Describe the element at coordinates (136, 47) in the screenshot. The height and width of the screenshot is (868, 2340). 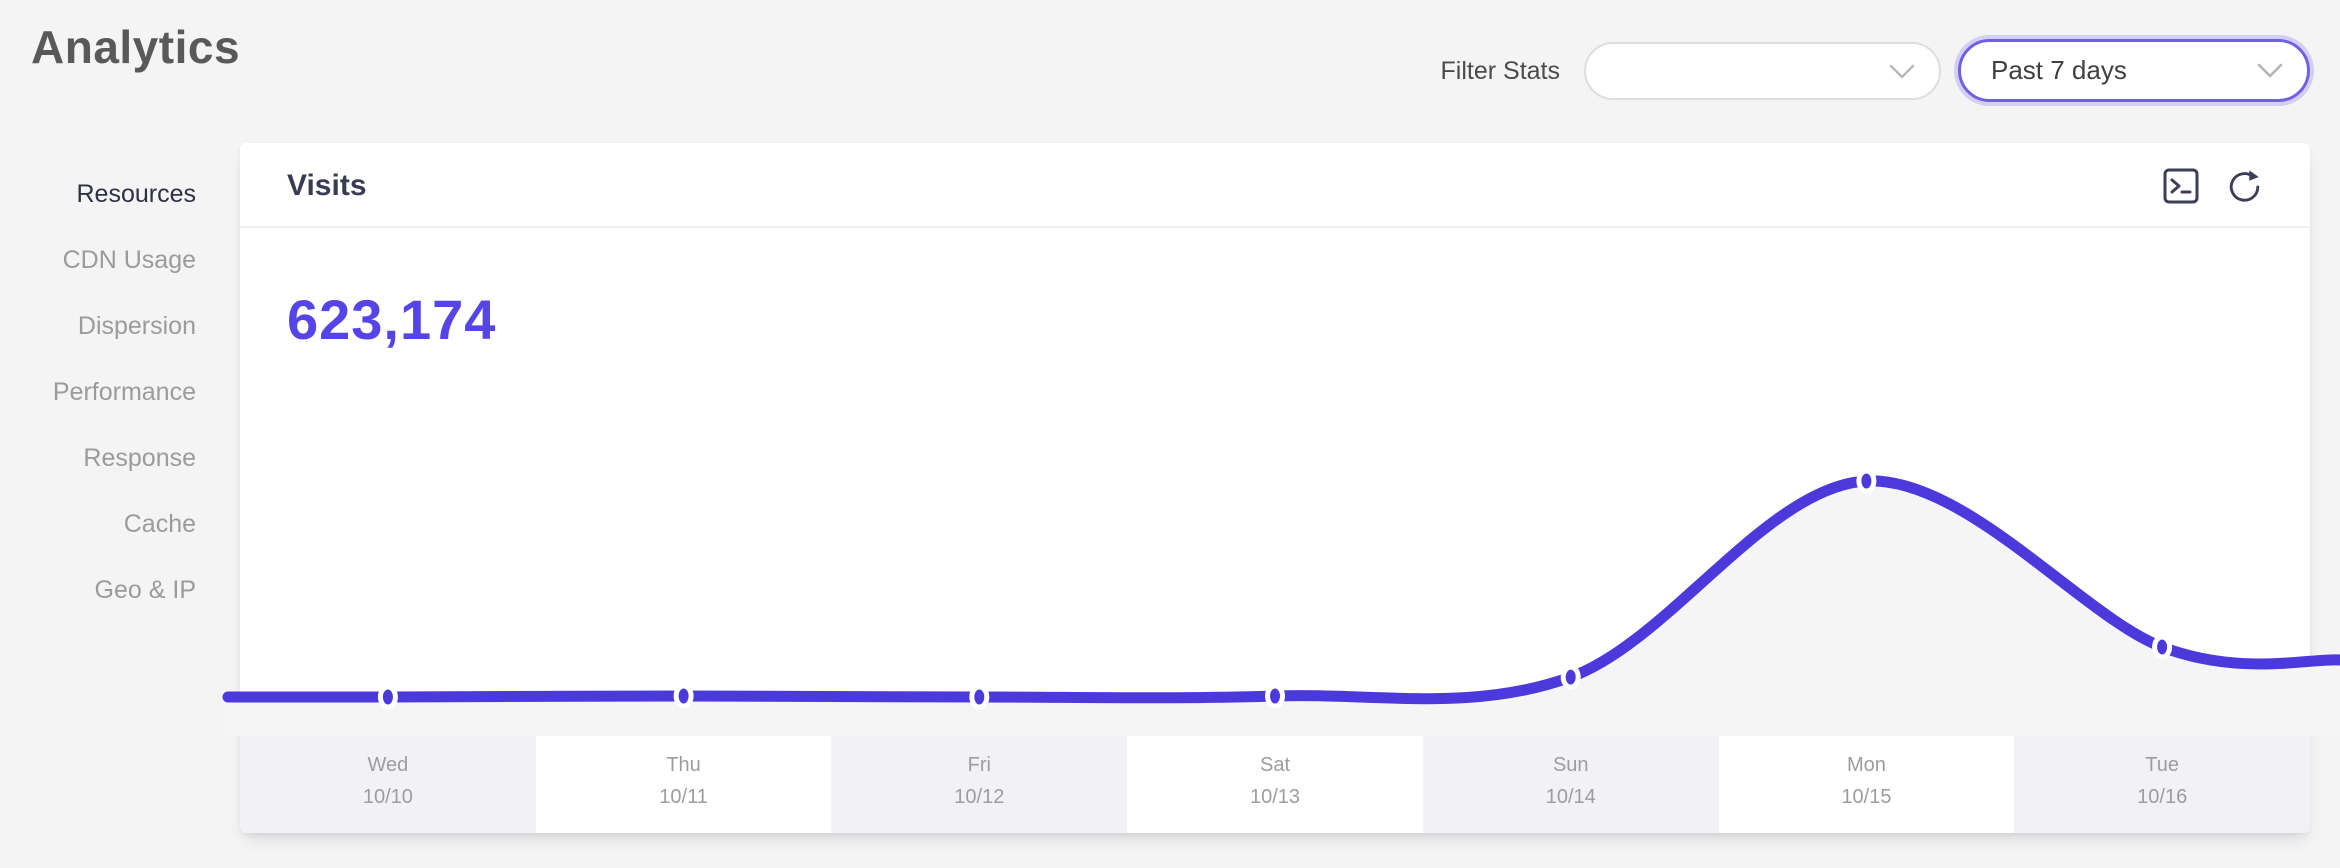
I see `page-title: Analytics` at that location.